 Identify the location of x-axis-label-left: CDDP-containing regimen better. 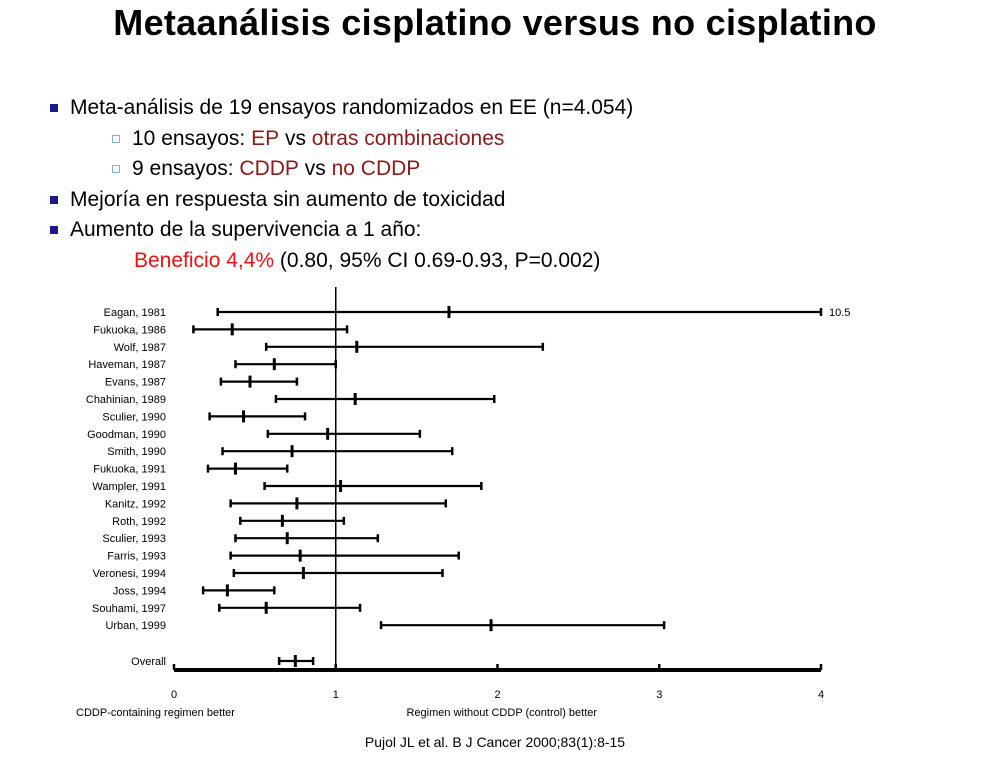
(155, 713).